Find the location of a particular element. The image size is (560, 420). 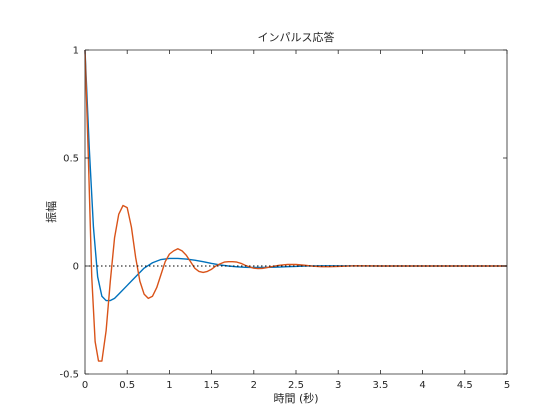

x-tick-label: 3.5 is located at coordinates (380, 385).